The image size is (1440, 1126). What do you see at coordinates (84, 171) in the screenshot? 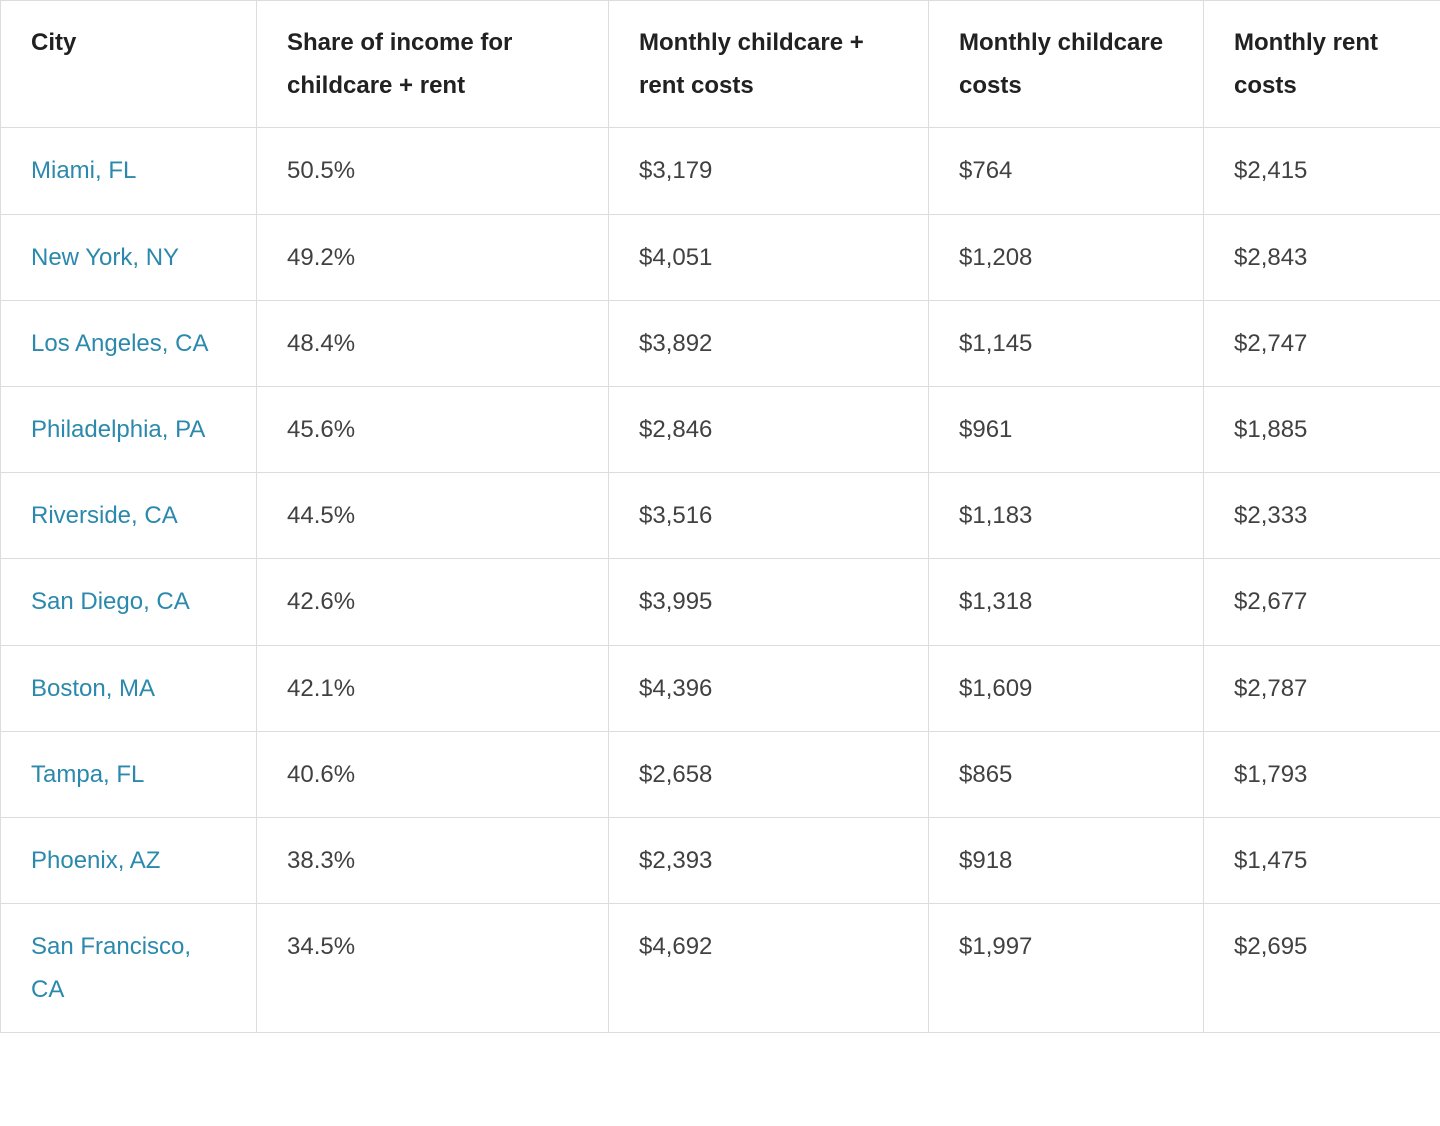
I see `city-link: Miami, FL` at bounding box center [84, 171].